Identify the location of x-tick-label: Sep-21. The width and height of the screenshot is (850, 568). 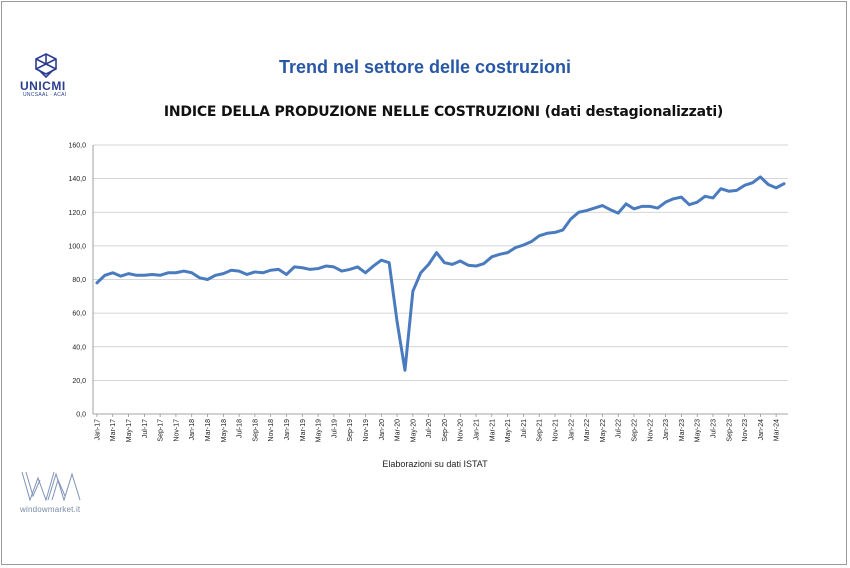
(540, 430).